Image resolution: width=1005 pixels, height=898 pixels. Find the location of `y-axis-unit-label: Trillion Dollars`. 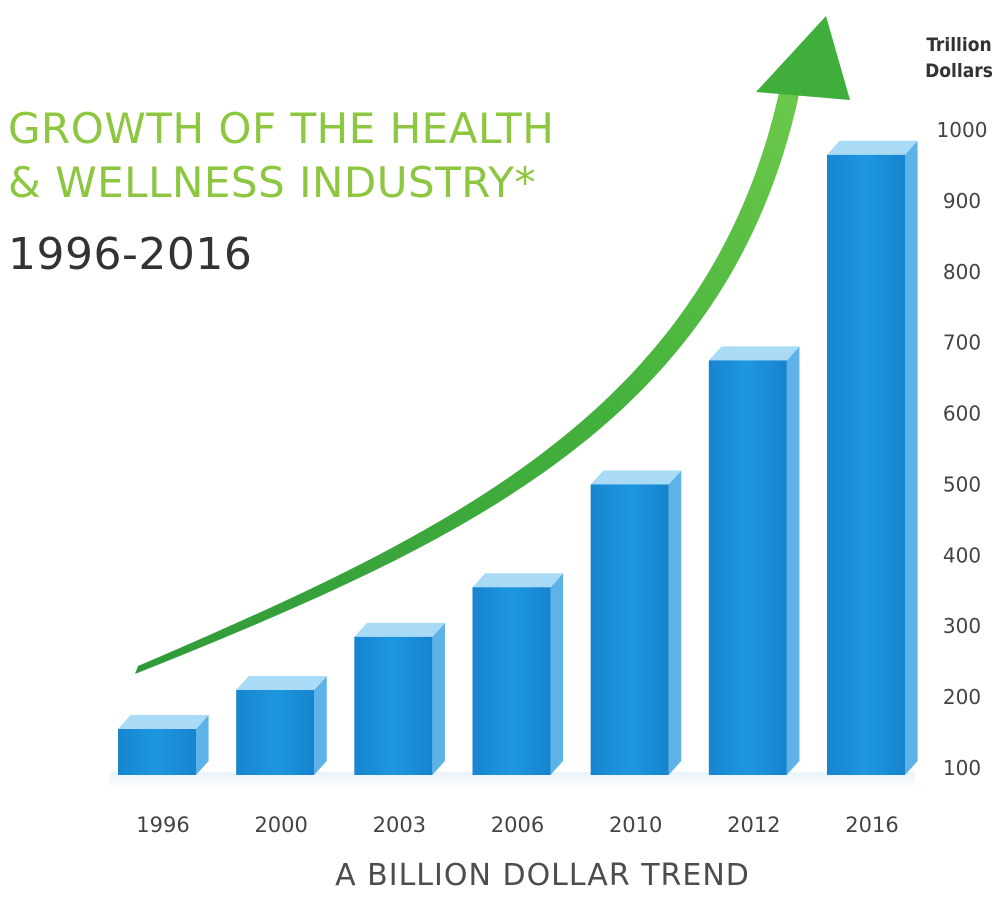

y-axis-unit-label: Trillion Dollars is located at coordinates (959, 58).